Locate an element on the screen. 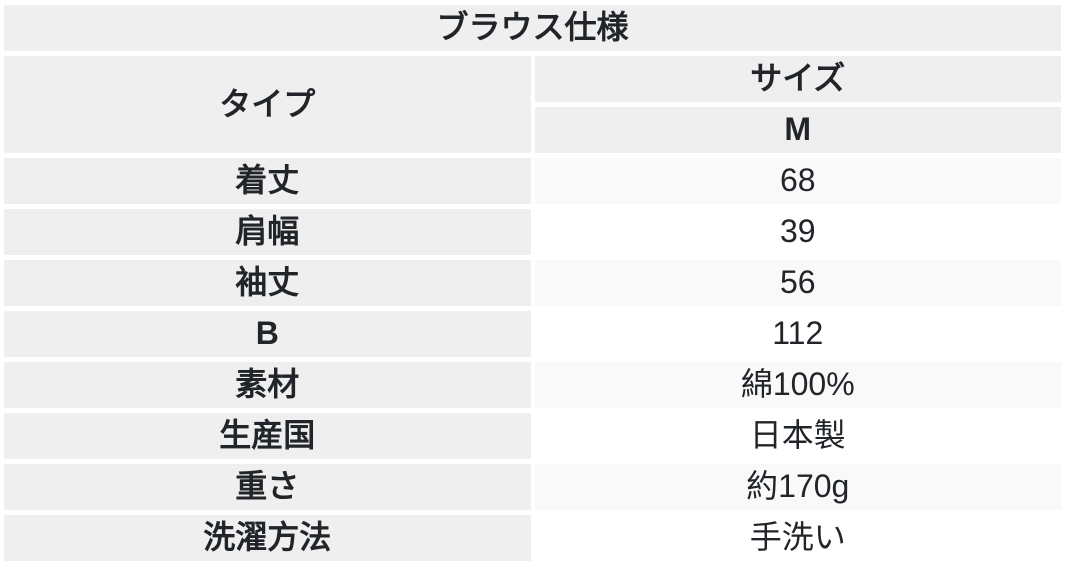 The width and height of the screenshot is (1065, 567). spec-row-label: B is located at coordinates (267, 334).